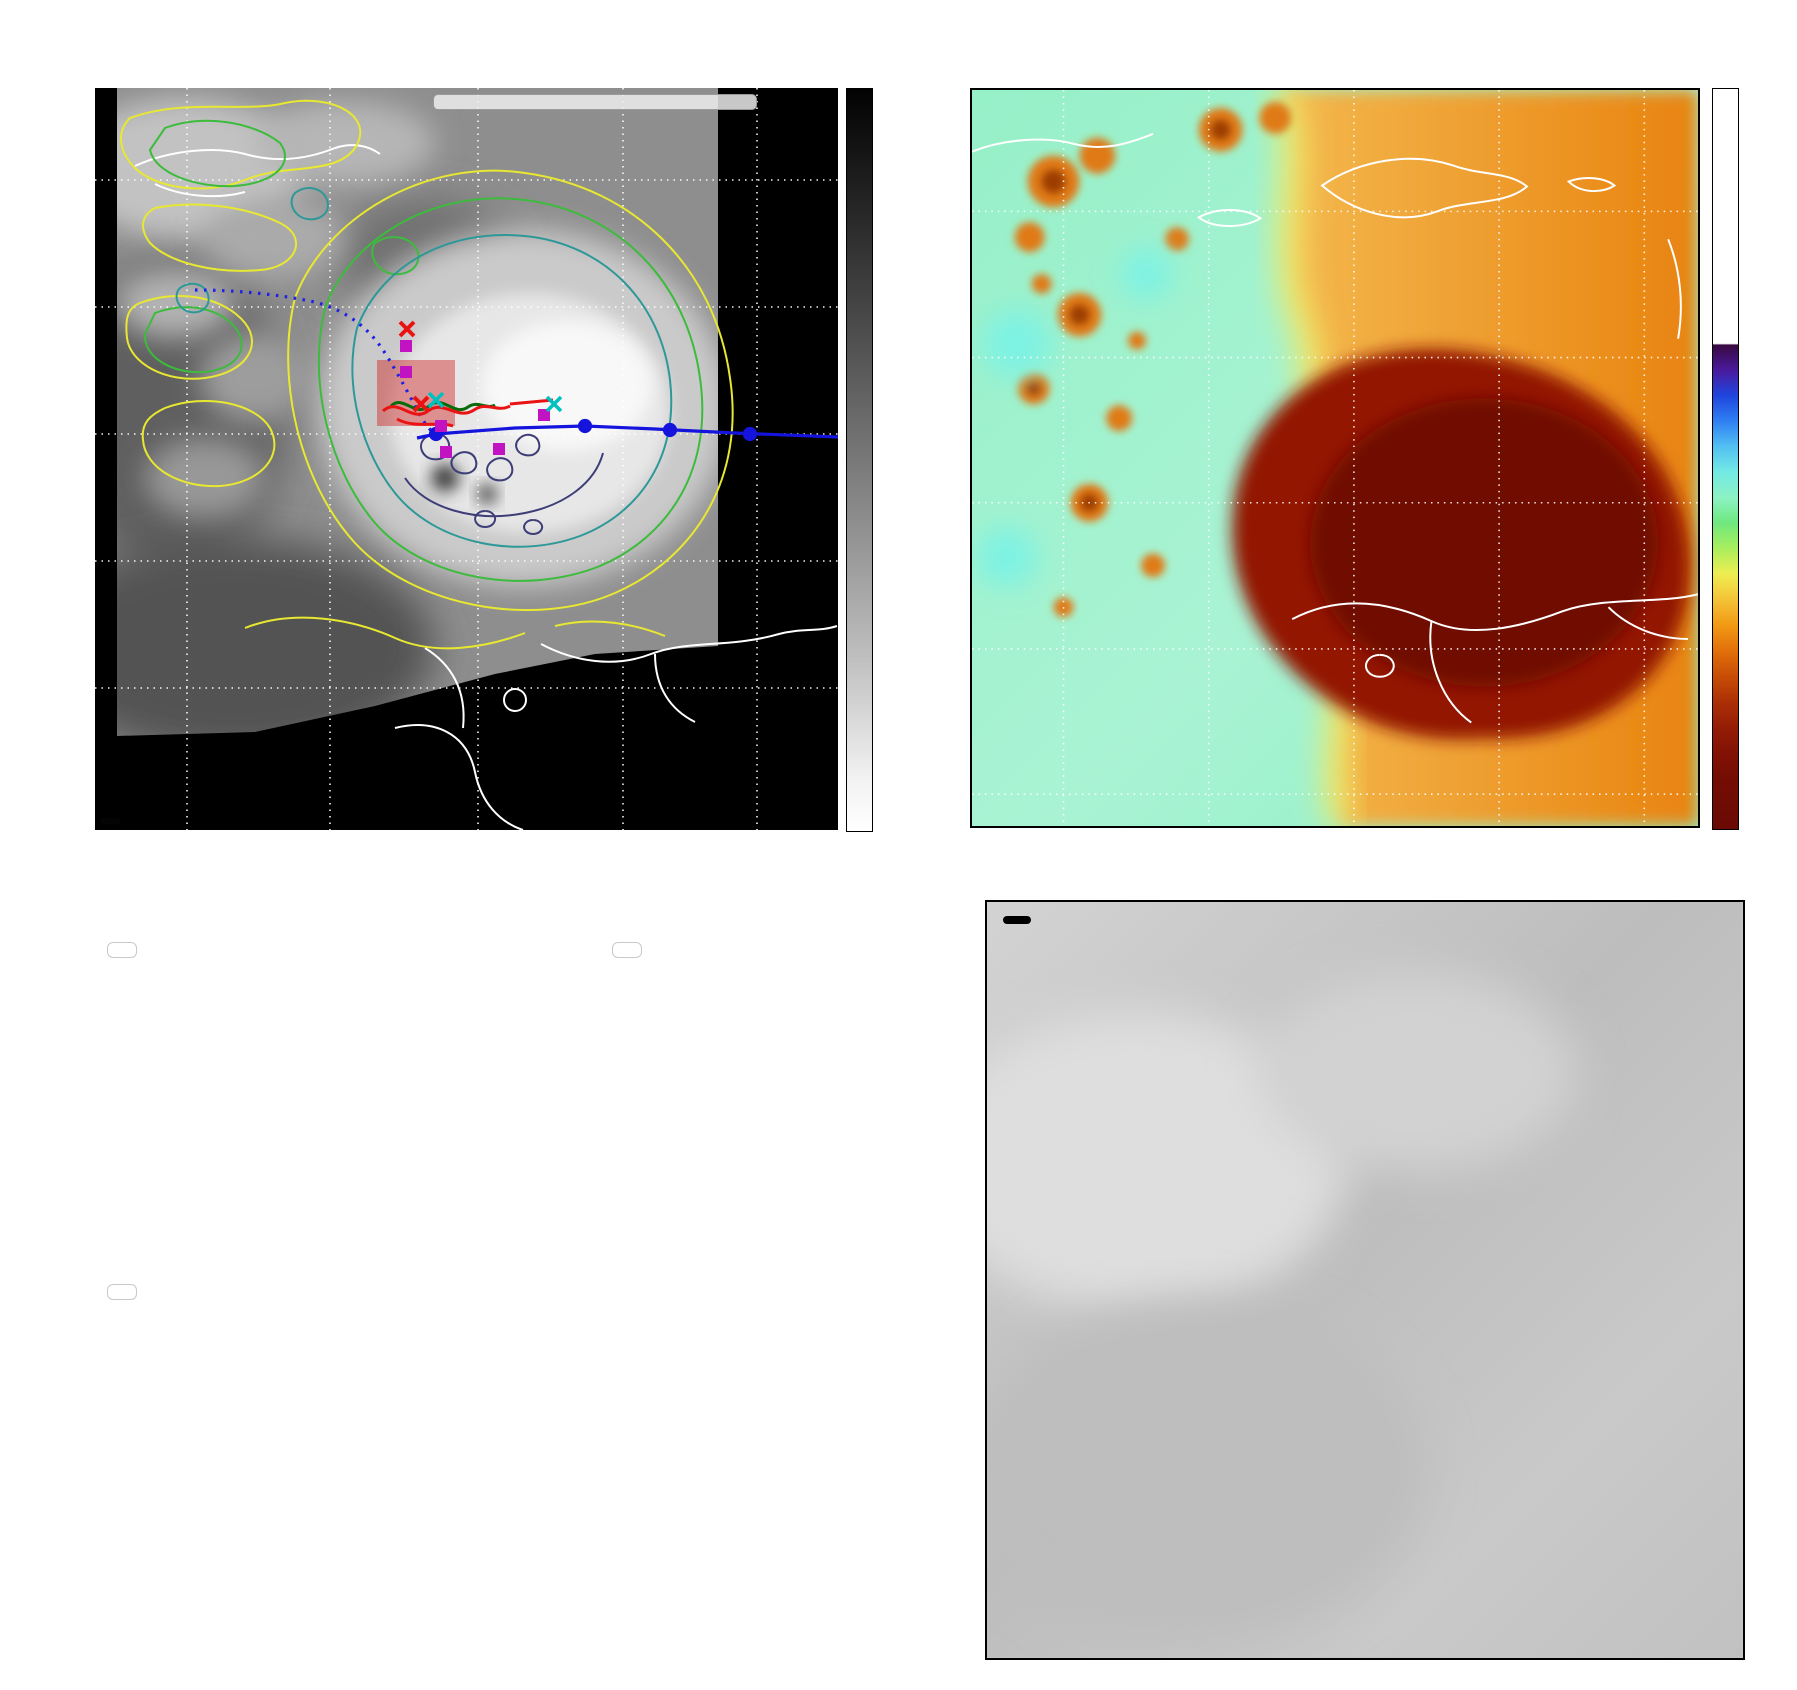 This screenshot has height=1690, width=1797. Describe the element at coordinates (595, 102) in the screenshot. I see `map-legend` at that location.